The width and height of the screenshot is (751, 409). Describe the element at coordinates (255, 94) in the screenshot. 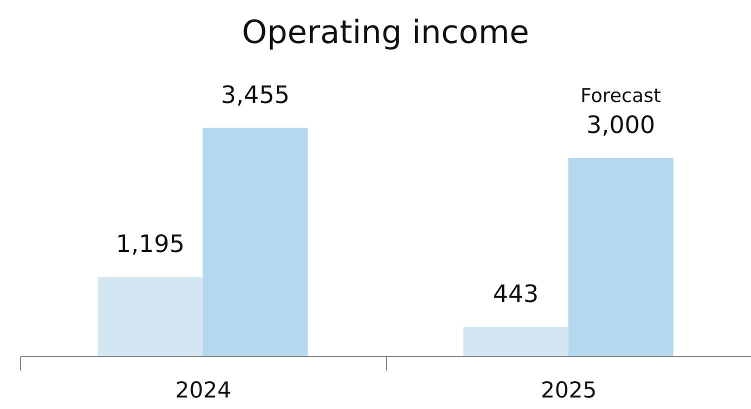

I see `data-label: 3,455` at that location.